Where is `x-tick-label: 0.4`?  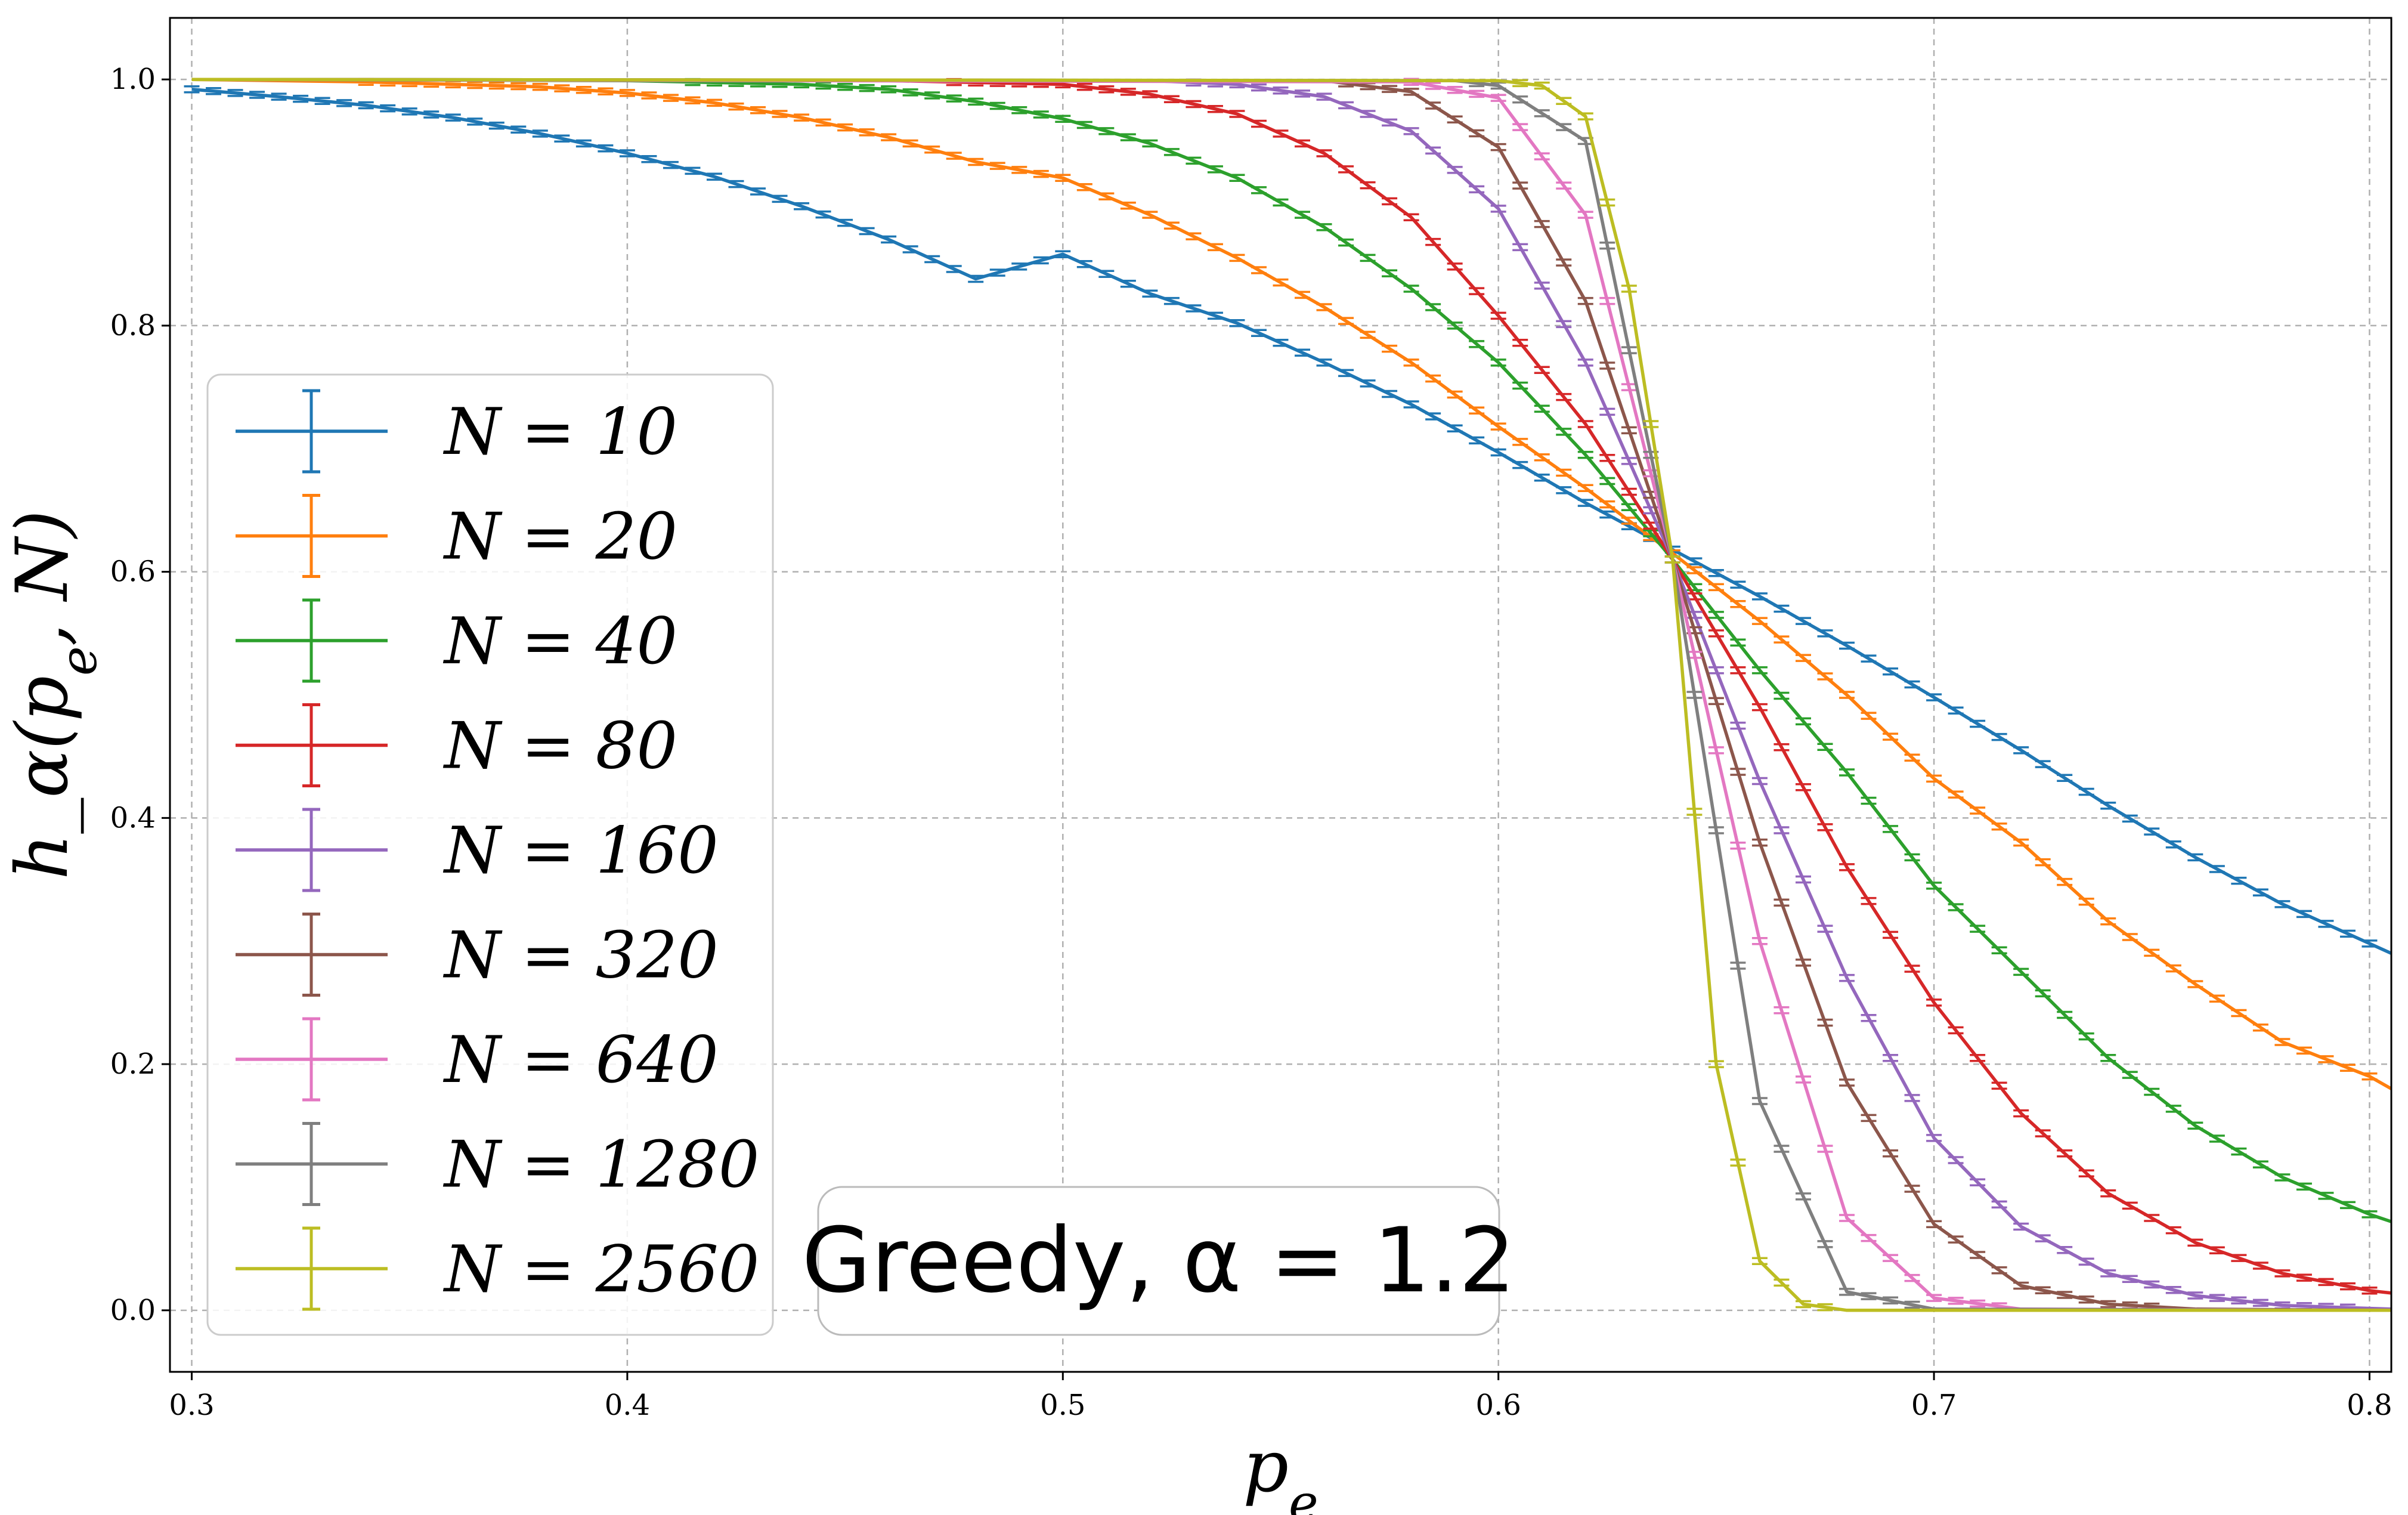
x-tick-label: 0.4 is located at coordinates (627, 1406).